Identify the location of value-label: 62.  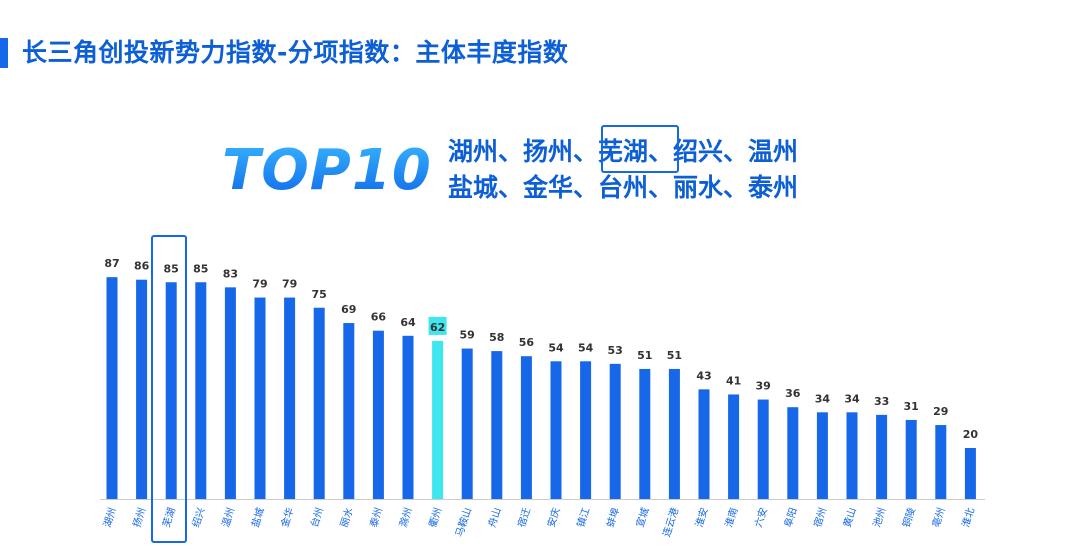
(437, 327).